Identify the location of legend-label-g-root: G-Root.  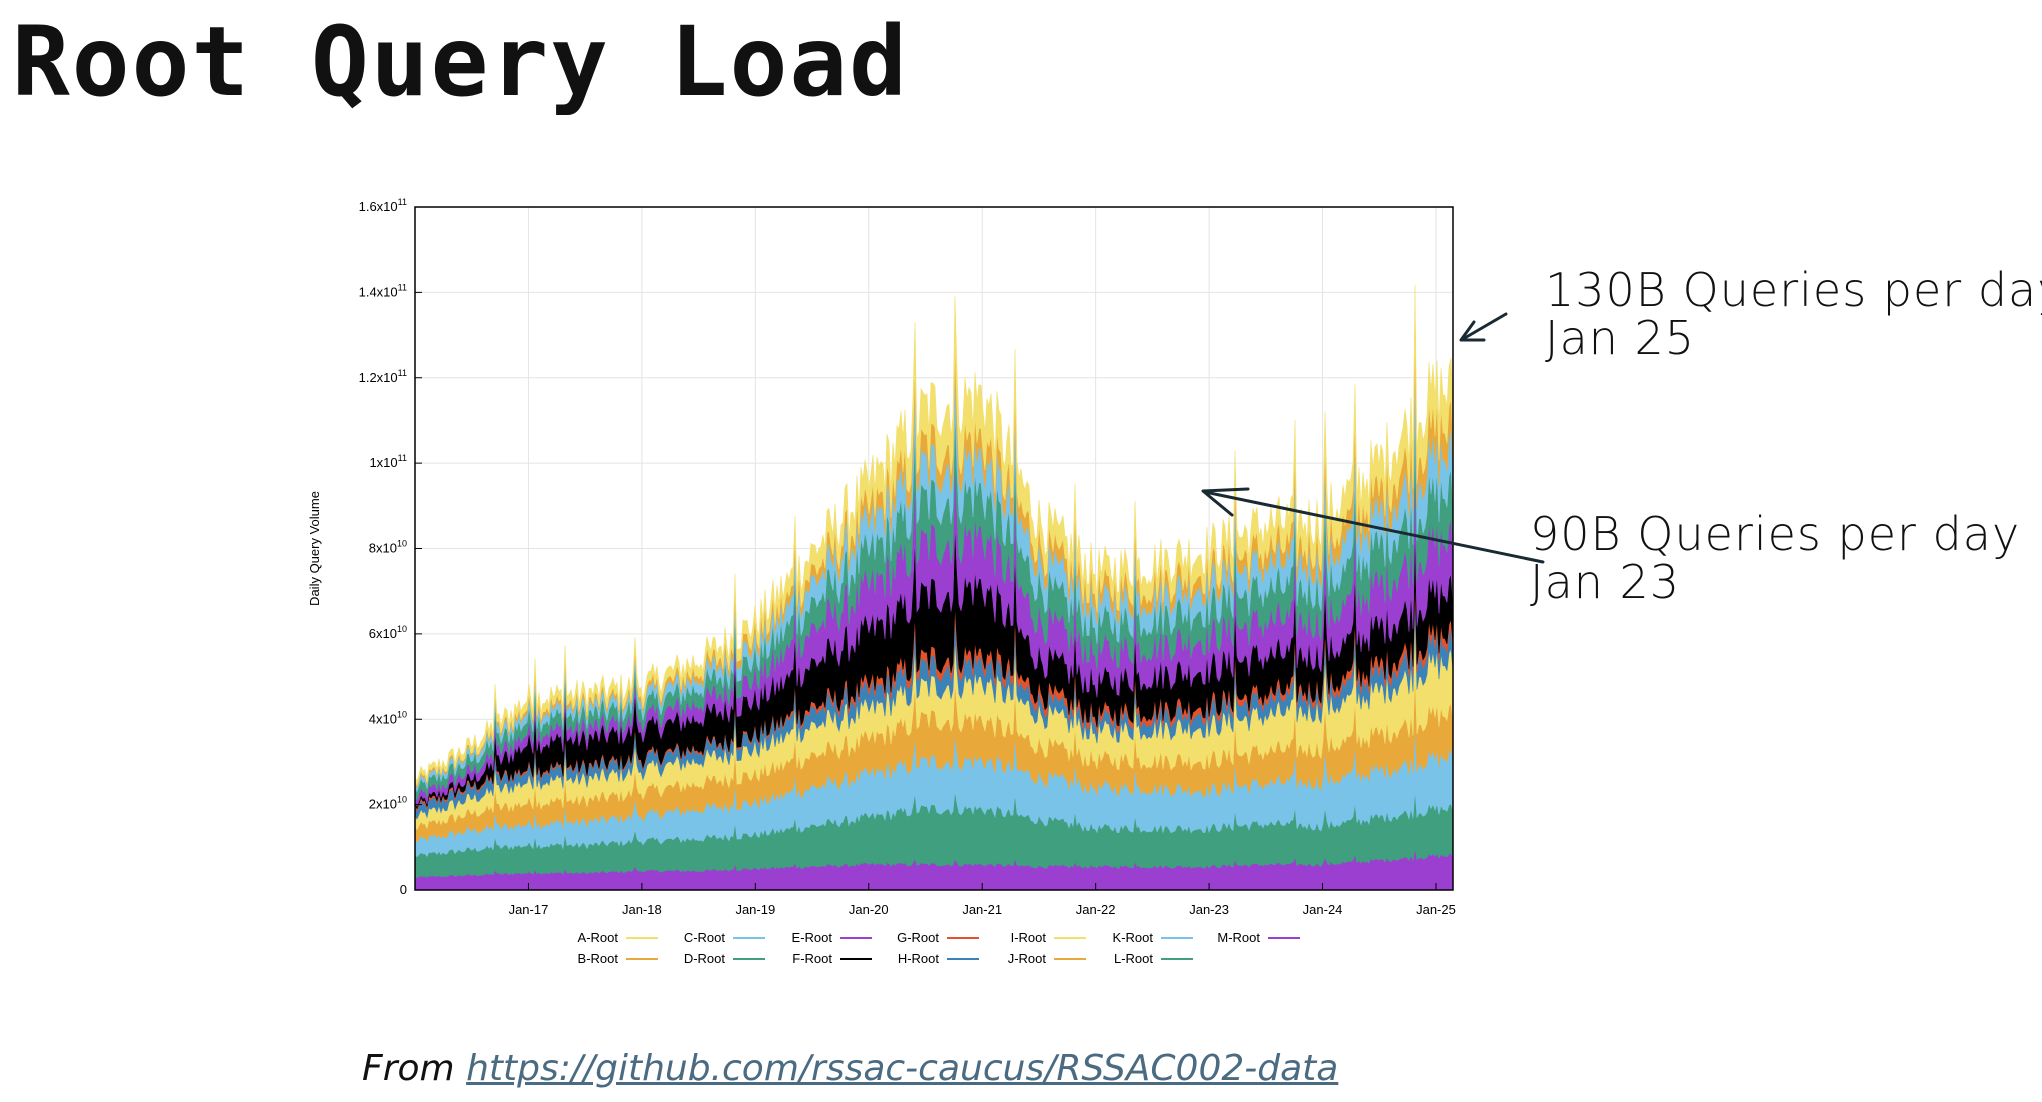
(918, 937).